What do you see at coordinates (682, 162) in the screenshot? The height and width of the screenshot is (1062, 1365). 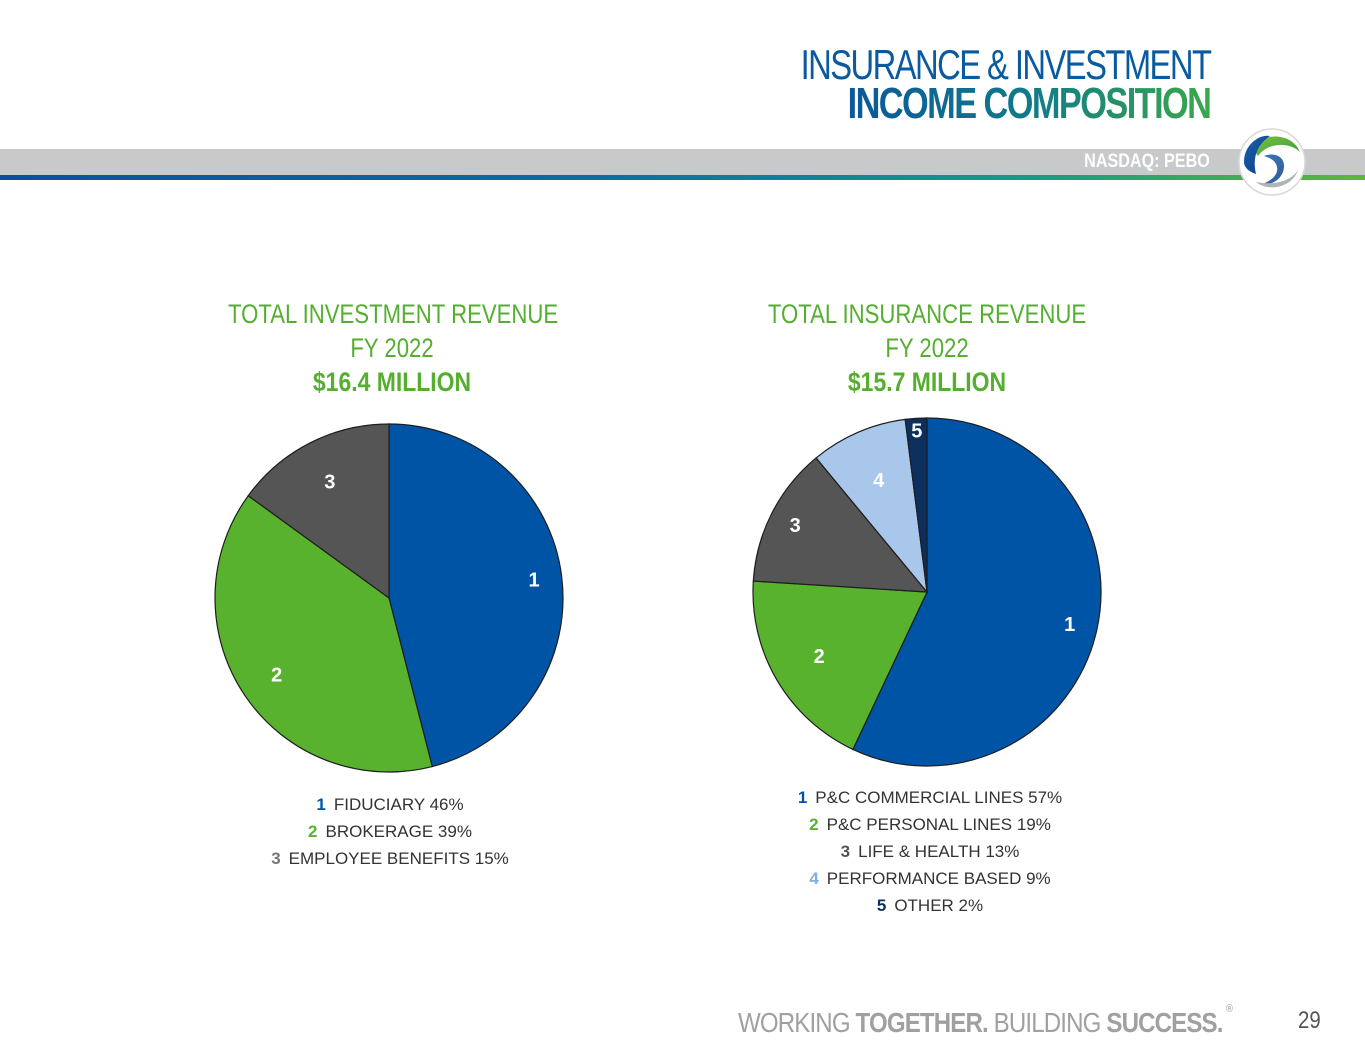 I see `header-band` at bounding box center [682, 162].